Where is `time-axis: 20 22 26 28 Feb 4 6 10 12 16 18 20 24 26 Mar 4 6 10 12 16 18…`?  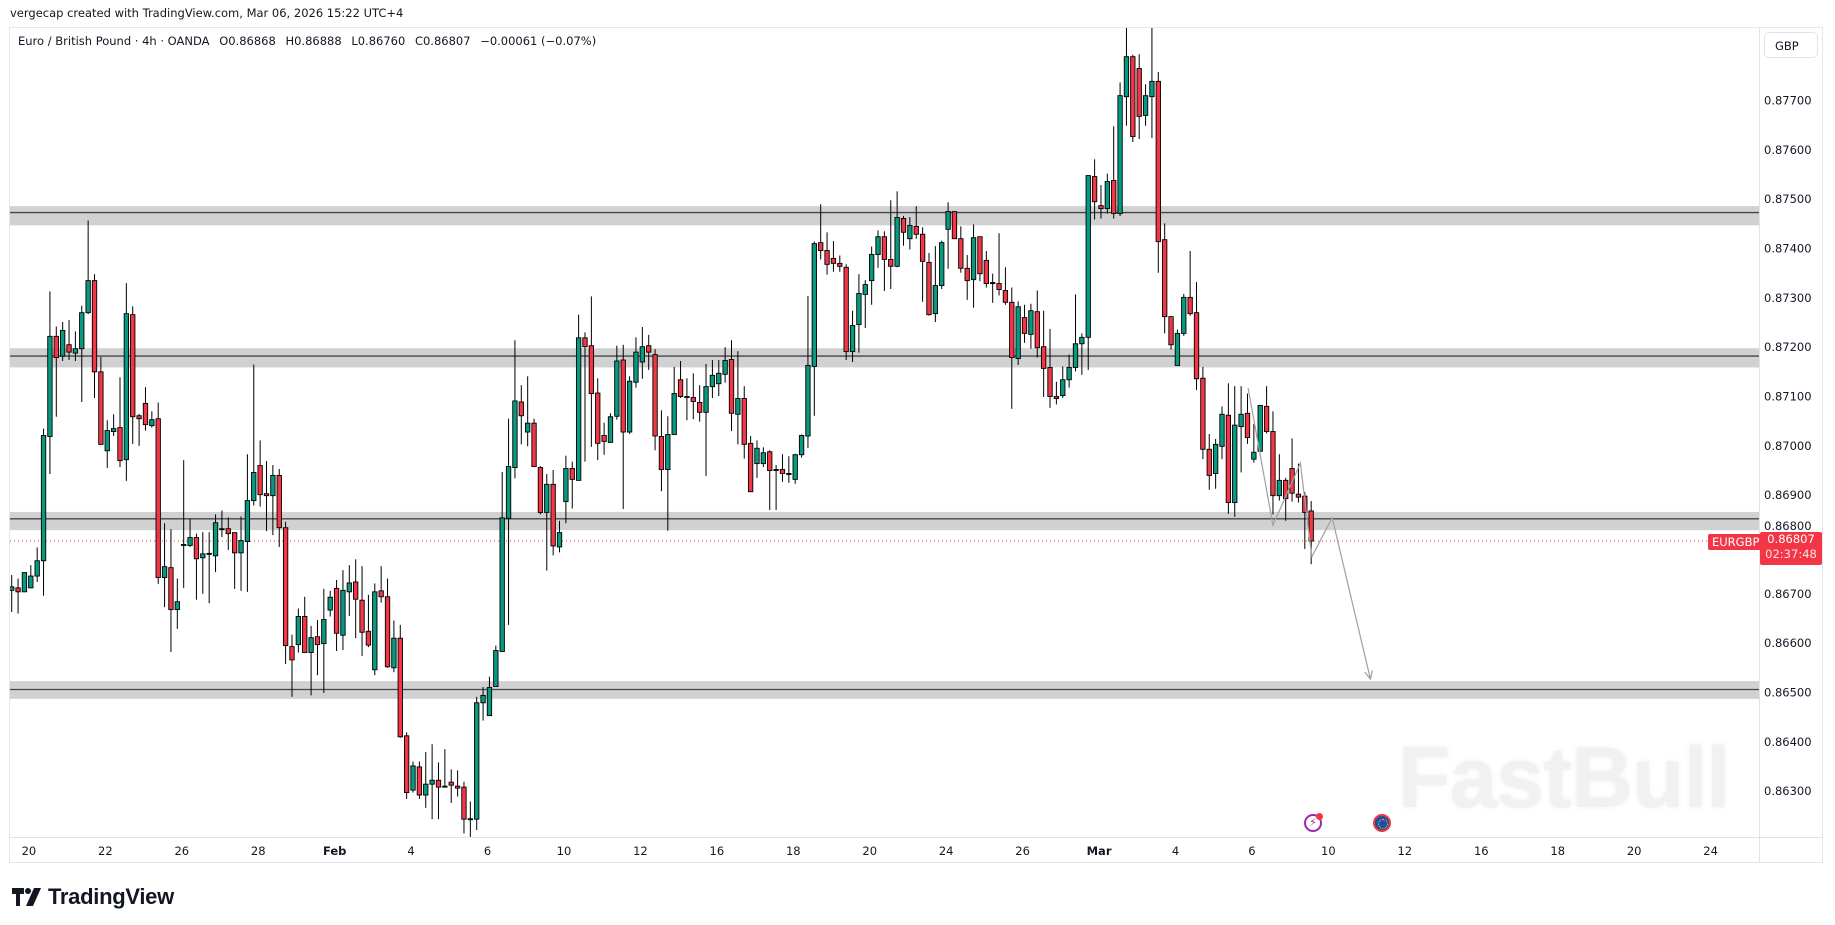 time-axis: 20 22 26 28 Feb 4 6 10 12 16 18 20 24 26 Mar 4 6 10 12 16 18… is located at coordinates (870, 851).